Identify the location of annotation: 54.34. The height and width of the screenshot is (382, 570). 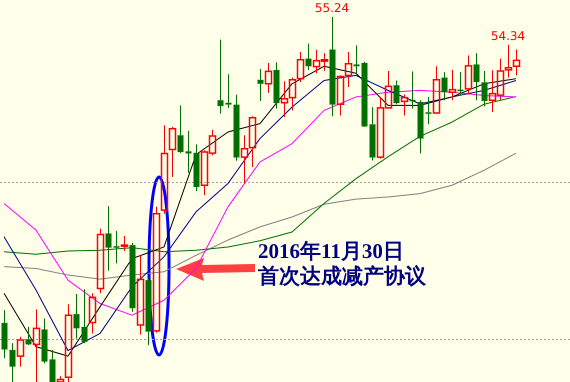
(508, 35).